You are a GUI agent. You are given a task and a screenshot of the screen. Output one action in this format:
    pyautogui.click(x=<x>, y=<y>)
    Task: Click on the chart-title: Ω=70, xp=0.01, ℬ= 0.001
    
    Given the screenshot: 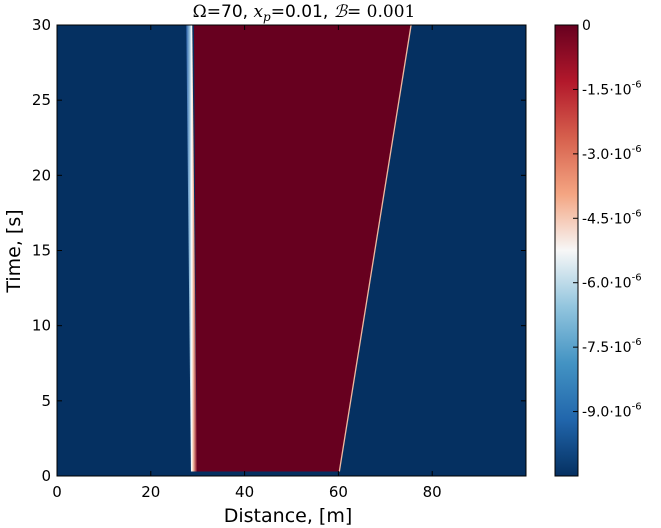 What is the action you would take?
    pyautogui.click(x=304, y=13)
    